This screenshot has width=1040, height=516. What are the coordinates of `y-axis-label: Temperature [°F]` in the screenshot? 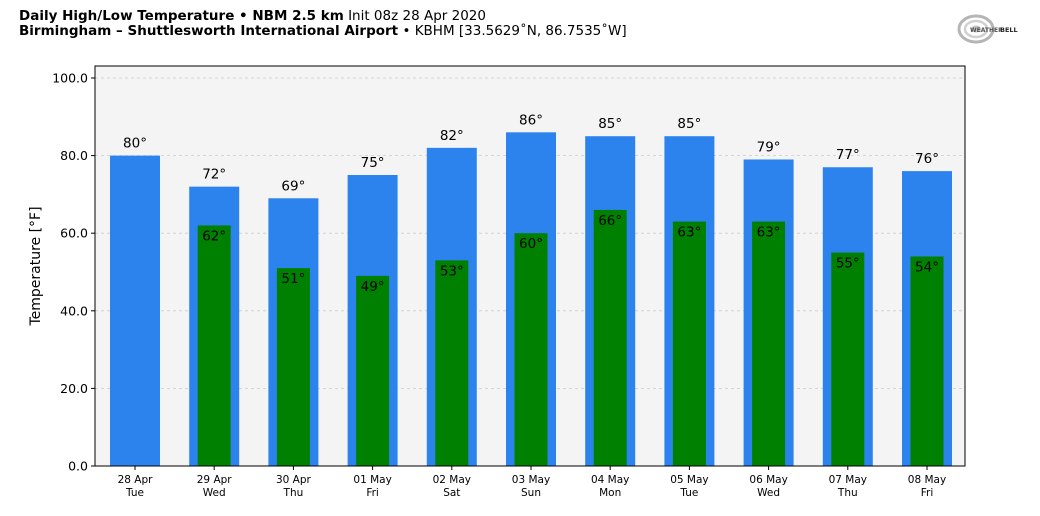 It's located at (36, 266).